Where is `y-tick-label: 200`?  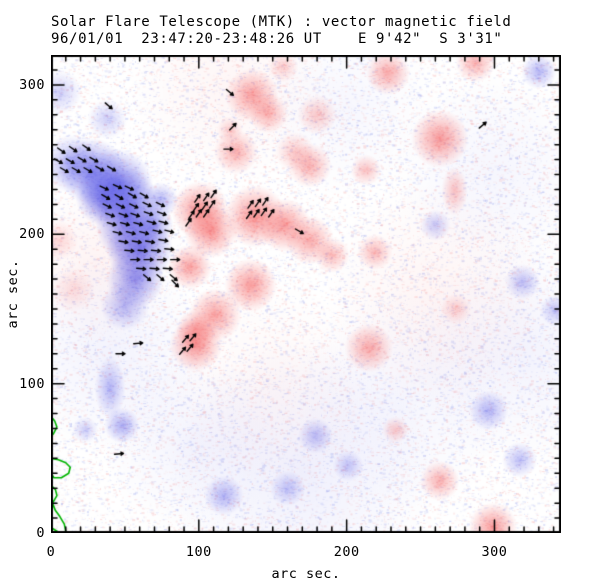 y-tick-label: 200 is located at coordinates (32, 234).